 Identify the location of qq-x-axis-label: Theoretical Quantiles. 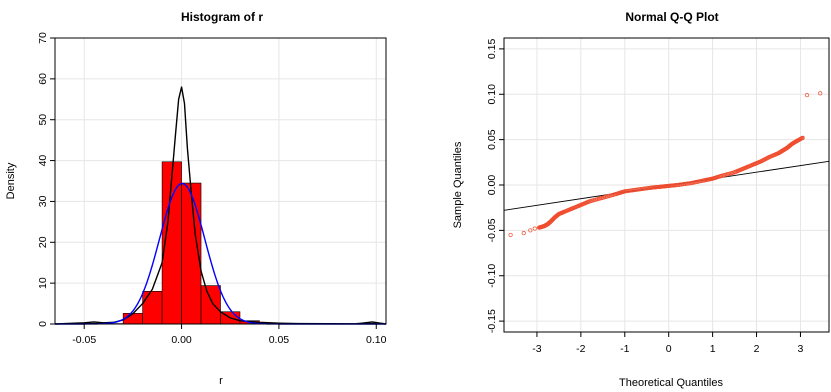
(671, 383).